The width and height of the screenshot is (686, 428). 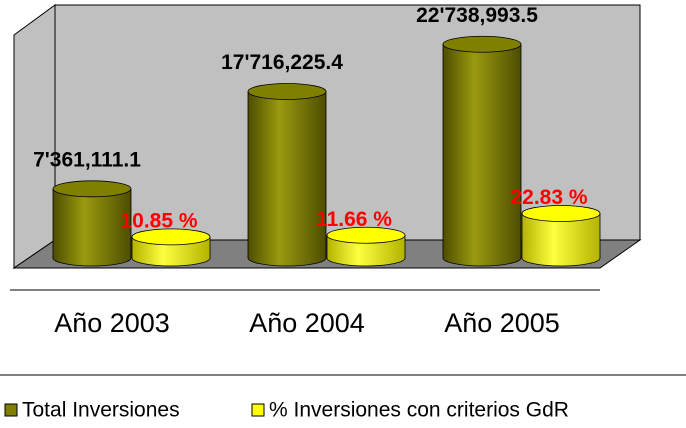 What do you see at coordinates (158, 220) in the screenshot?
I see `data-label: 10.85 %` at bounding box center [158, 220].